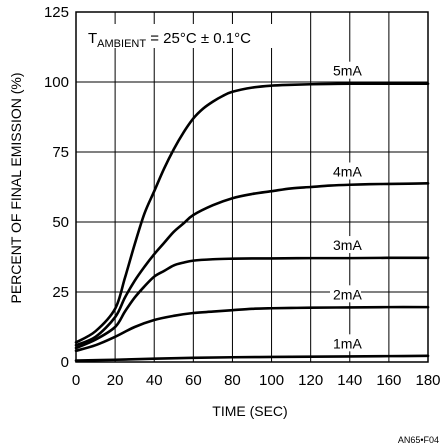 The width and height of the screenshot is (446, 448). I want to click on annotation-background, so click(187, 36).